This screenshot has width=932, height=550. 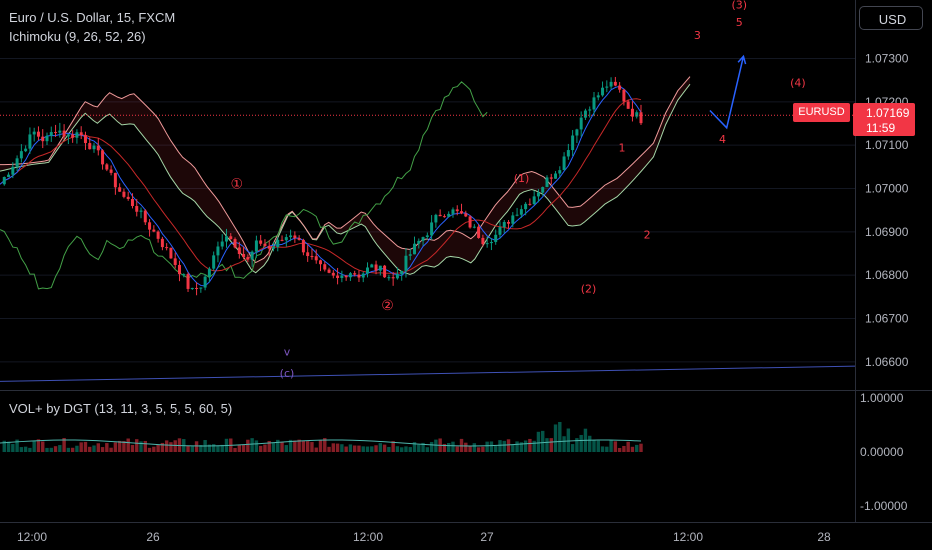 What do you see at coordinates (287, 351) in the screenshot?
I see `wave-label: v` at bounding box center [287, 351].